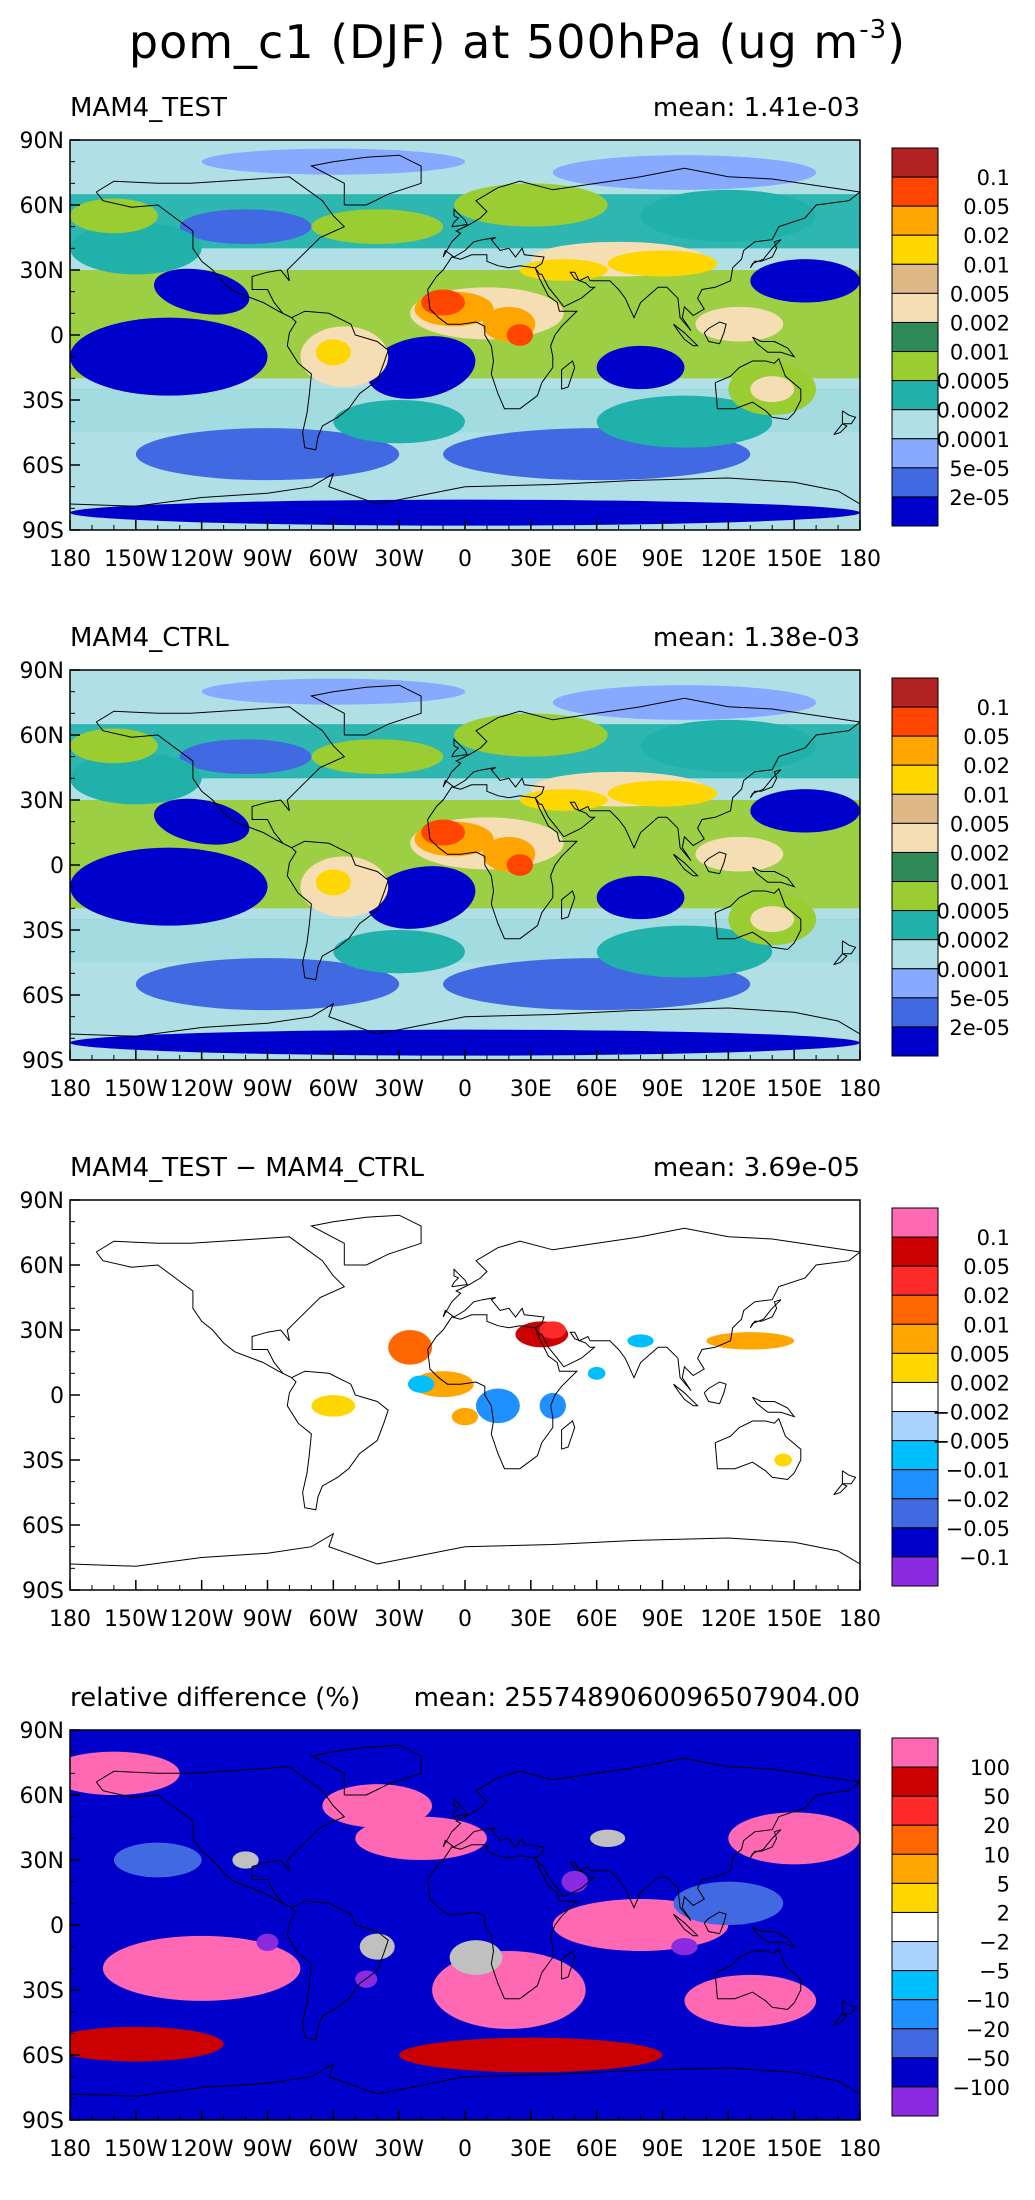  What do you see at coordinates (990, 1768) in the screenshot?
I see `colorbar-label: 100` at bounding box center [990, 1768].